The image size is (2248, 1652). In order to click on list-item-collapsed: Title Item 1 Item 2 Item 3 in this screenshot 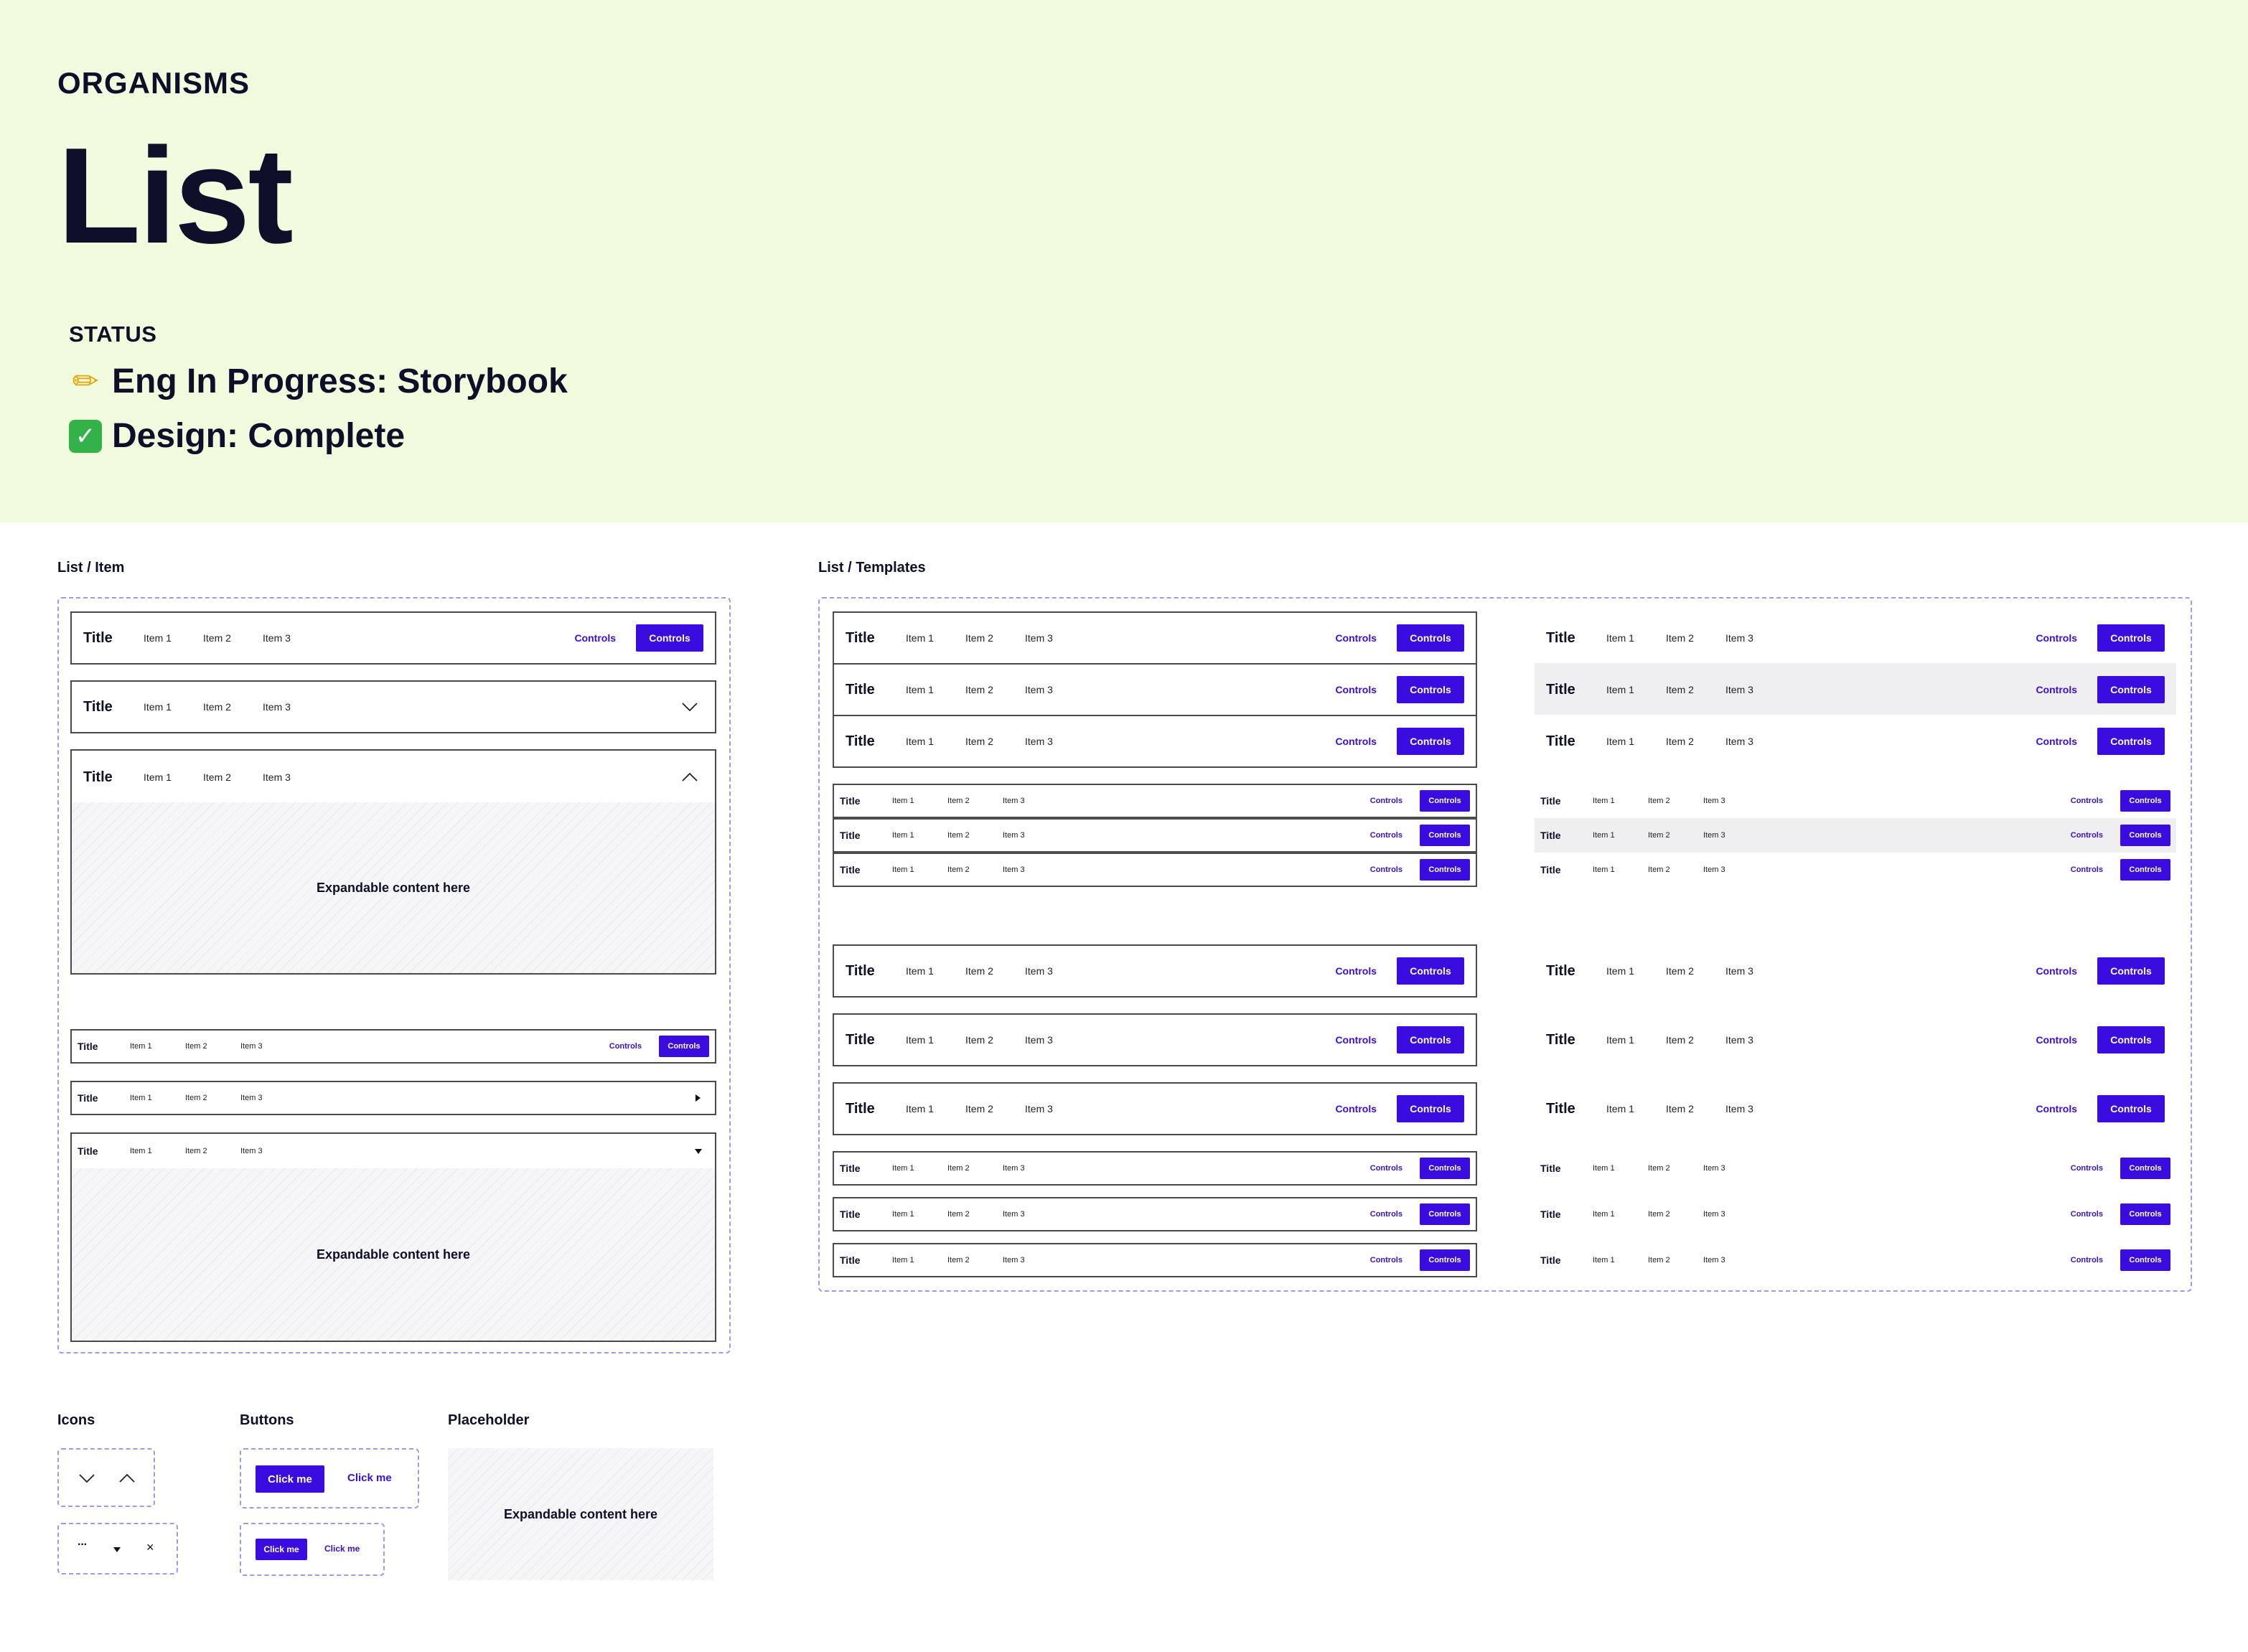, I will do `click(393, 706)`.